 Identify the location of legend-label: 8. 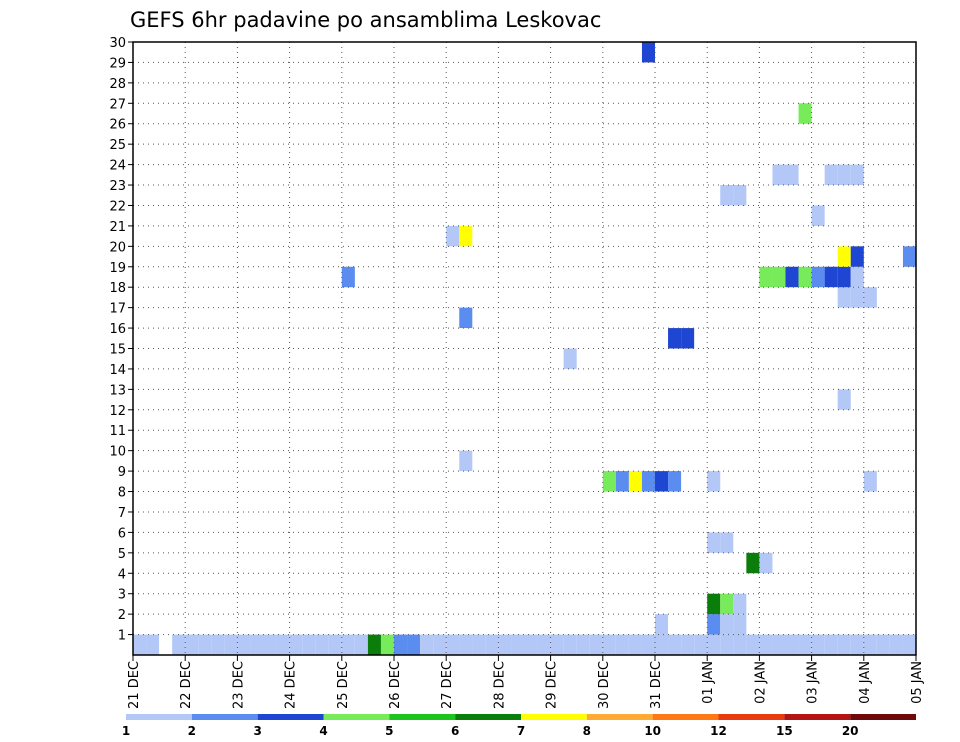
(587, 731).